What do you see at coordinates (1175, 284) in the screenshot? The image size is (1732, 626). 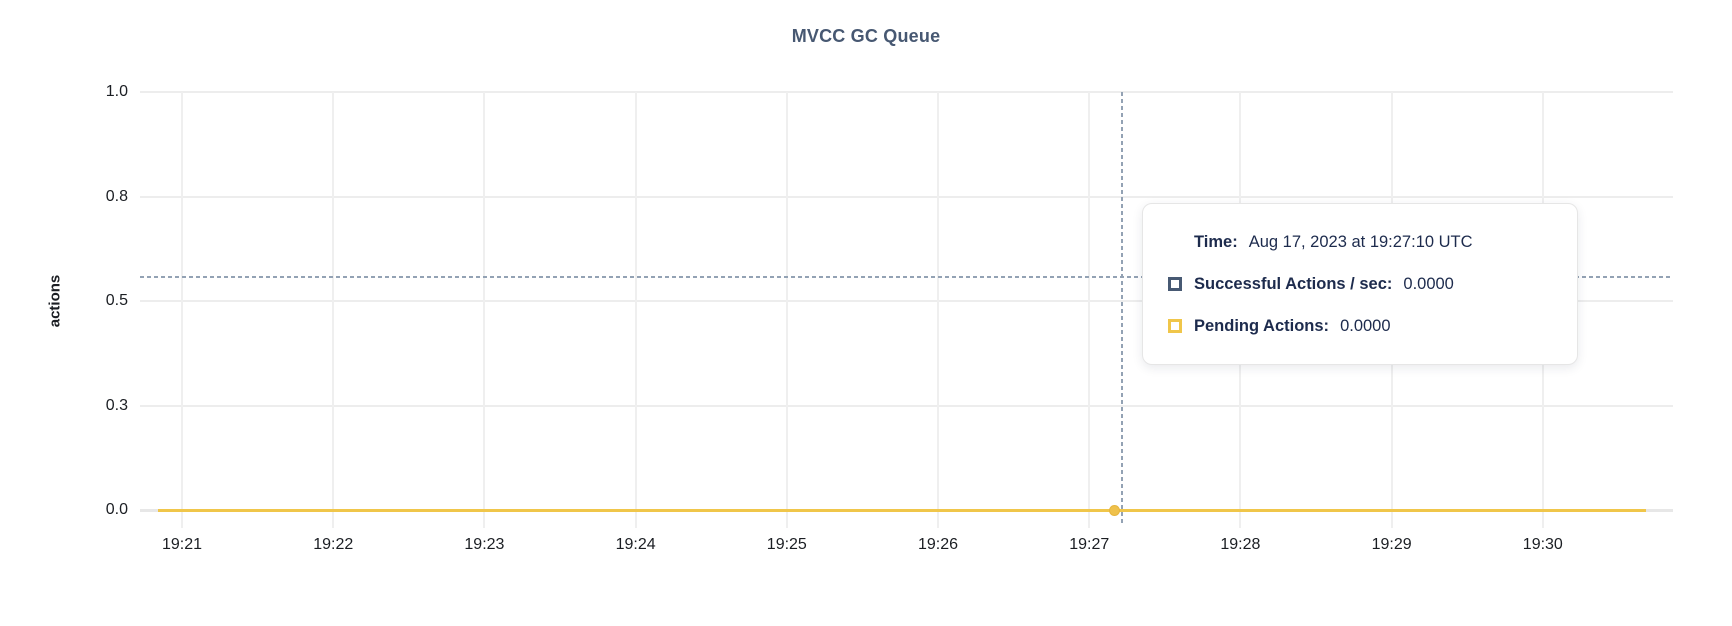 I see `successful-actions-legend-icon` at bounding box center [1175, 284].